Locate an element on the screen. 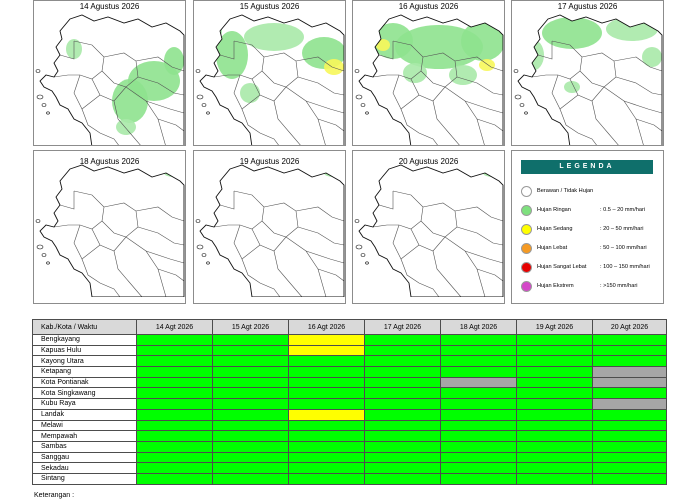 This screenshot has height=500, width=700. legend-item: Hujan Ringan : 0.5 – 20 mm/hari is located at coordinates (591, 211).